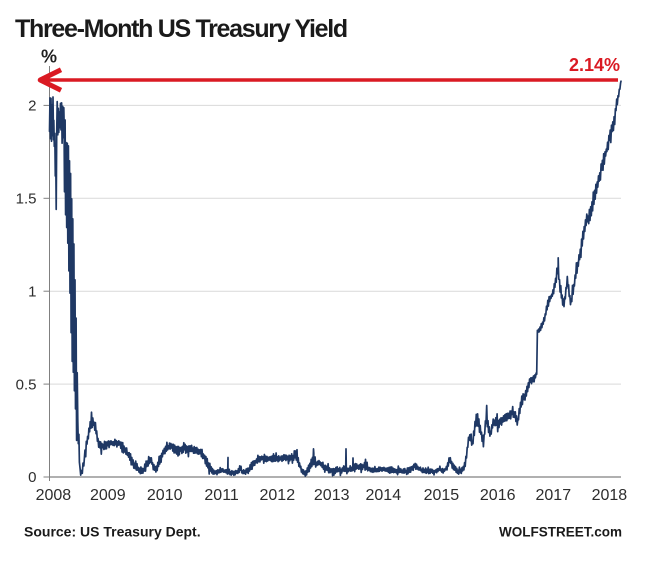 Image resolution: width=667 pixels, height=562 pixels. Describe the element at coordinates (32, 106) in the screenshot. I see `svg-text: 2` at that location.